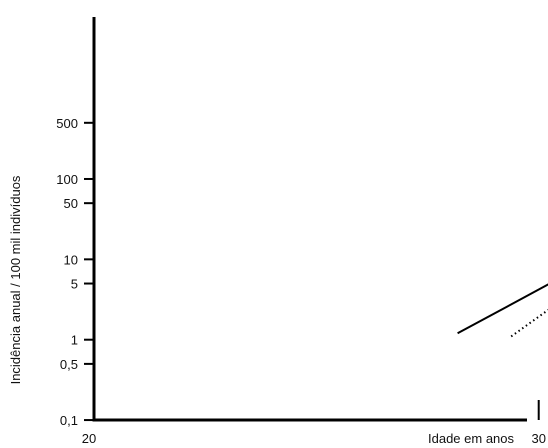  Describe the element at coordinates (74, 340) in the screenshot. I see `y-tick-label-1: 1` at that location.